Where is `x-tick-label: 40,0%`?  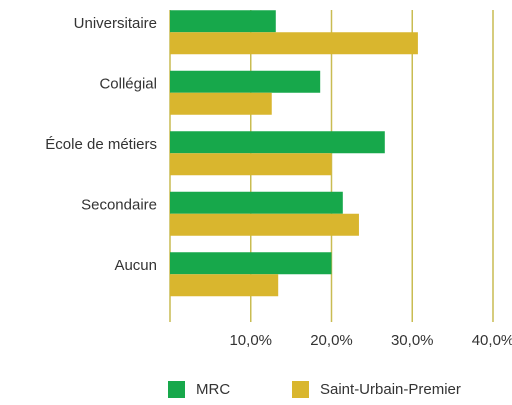
x-tick-label: 40,0% is located at coordinates (492, 340).